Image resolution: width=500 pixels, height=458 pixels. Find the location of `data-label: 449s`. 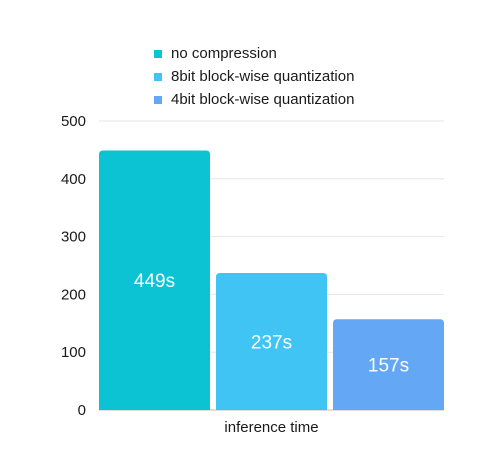

data-label: 449s is located at coordinates (154, 281).